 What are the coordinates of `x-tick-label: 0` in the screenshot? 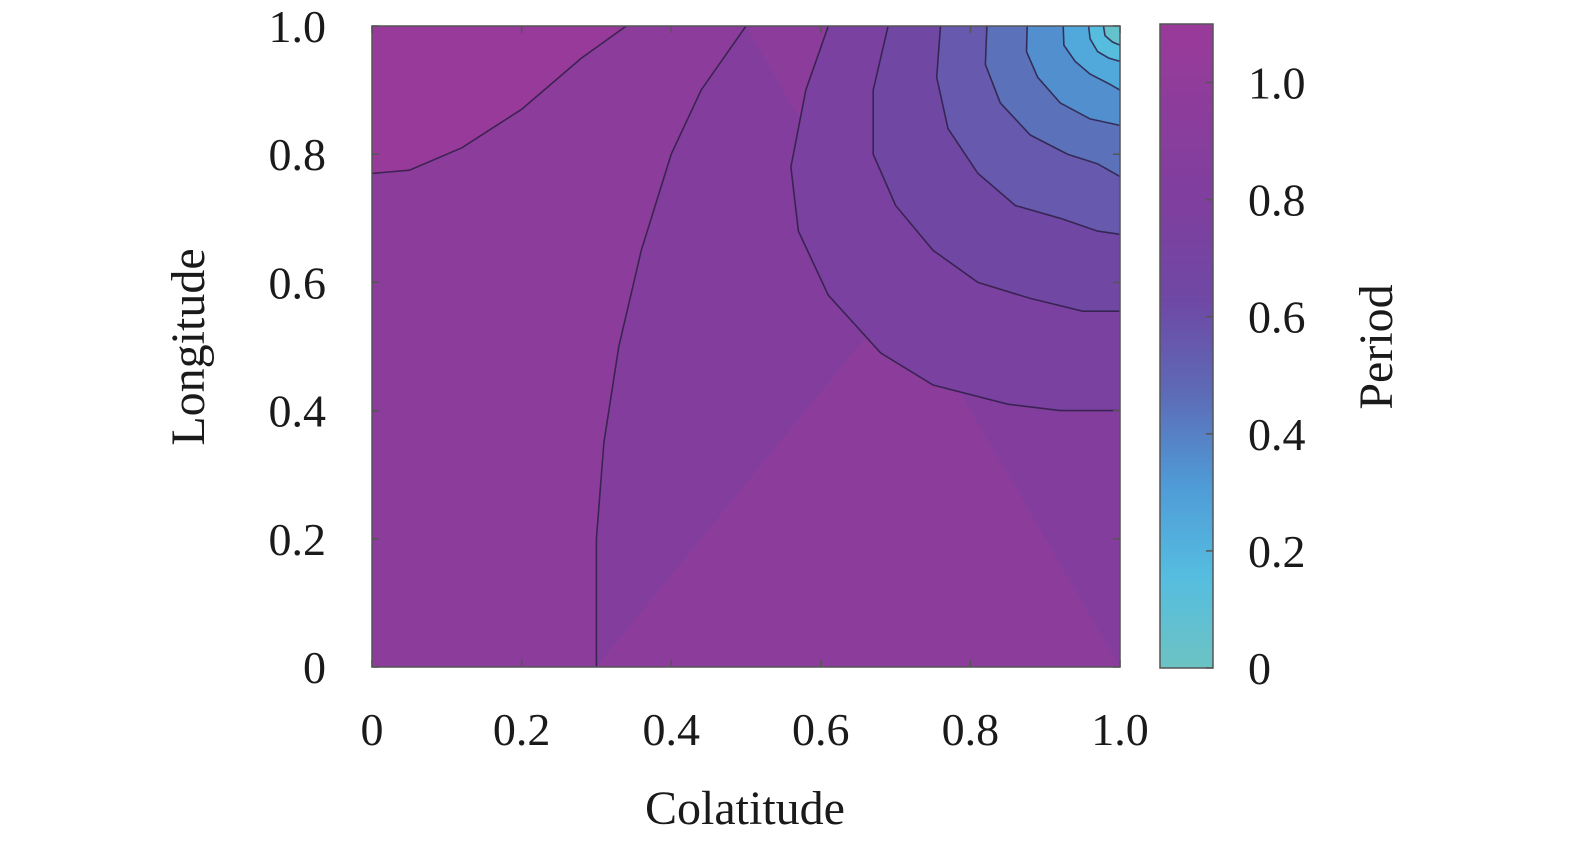 It's located at (372, 729).